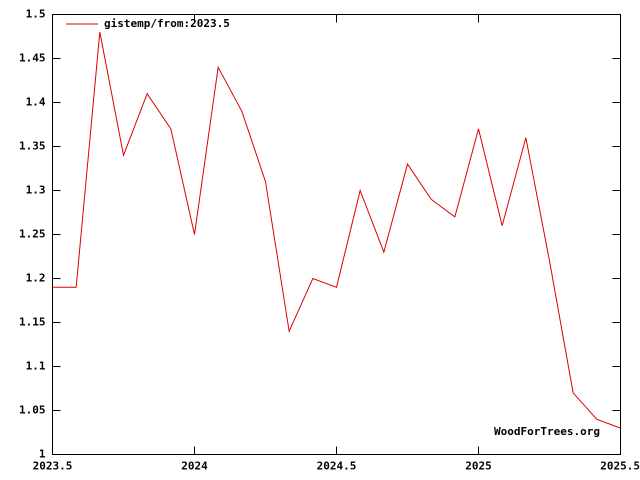  Describe the element at coordinates (53, 466) in the screenshot. I see `x-tick-label: 2023.5` at that location.